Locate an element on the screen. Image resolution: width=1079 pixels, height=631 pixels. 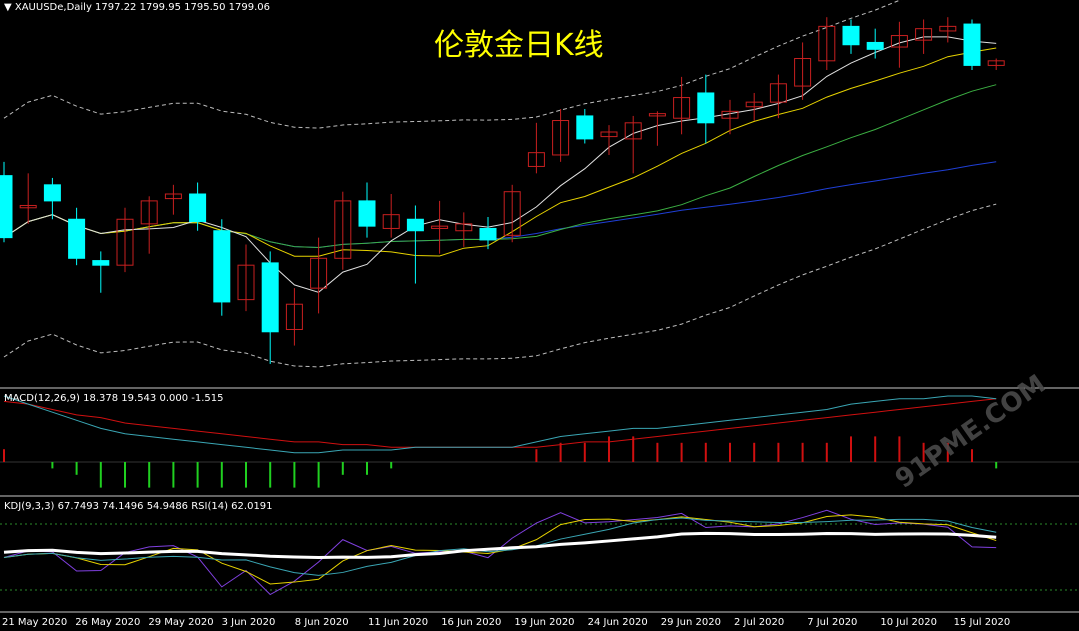
kdj-k-line is located at coordinates (500, 546).